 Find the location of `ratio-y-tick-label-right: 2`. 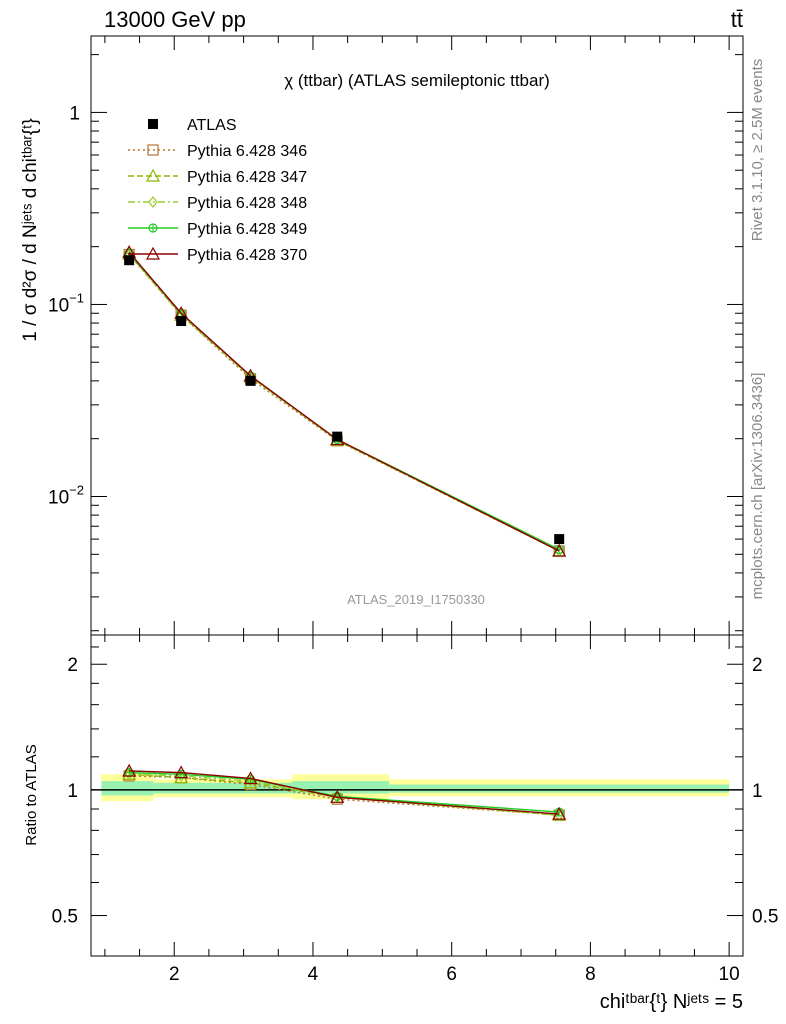

ratio-y-tick-label-right: 2 is located at coordinates (757, 665).